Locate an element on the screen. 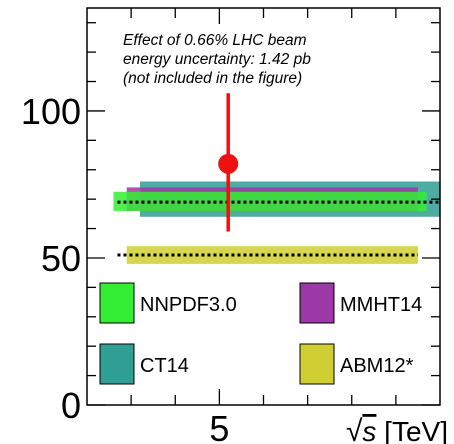 Image resolution: width=454 pixels, height=444 pixels. y-tick-label: 50 is located at coordinates (61, 258).